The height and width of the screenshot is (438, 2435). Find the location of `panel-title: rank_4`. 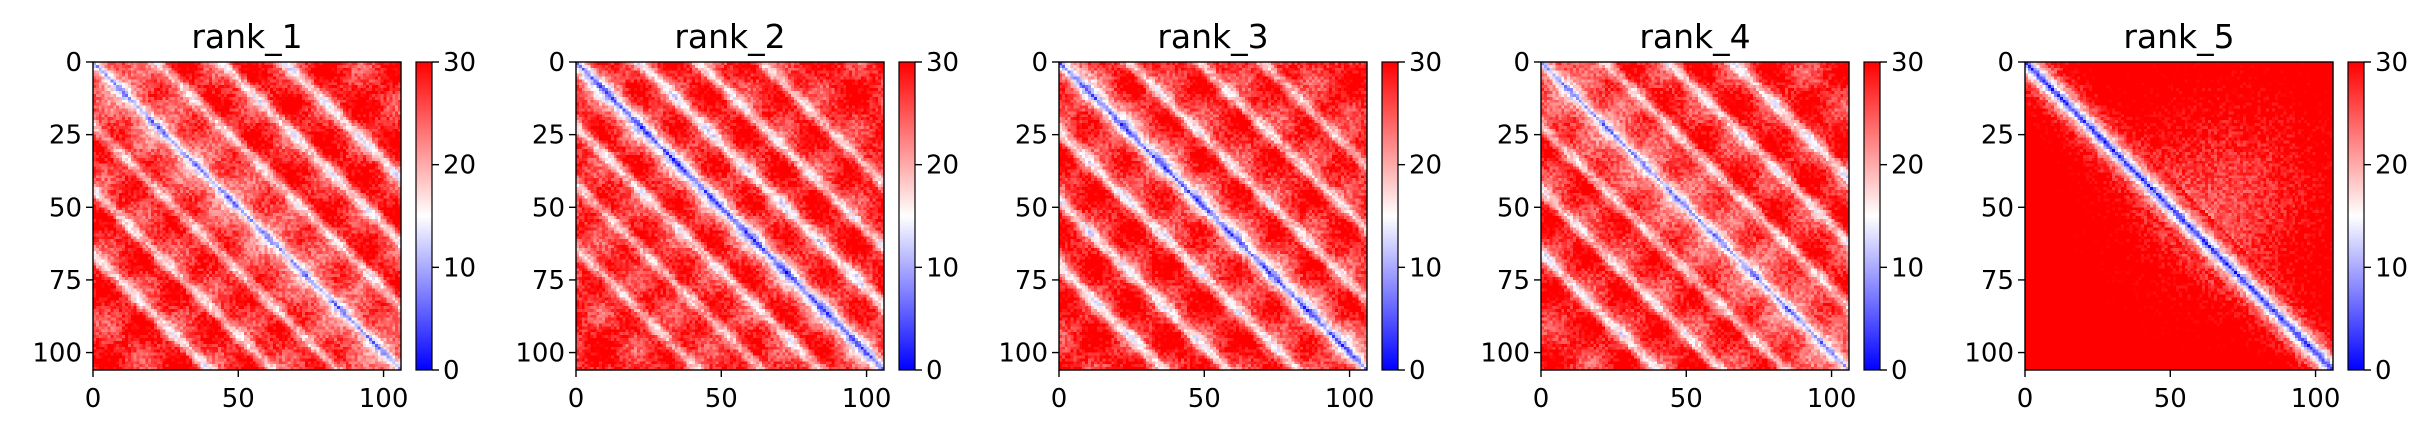

panel-title: rank_4 is located at coordinates (1694, 36).